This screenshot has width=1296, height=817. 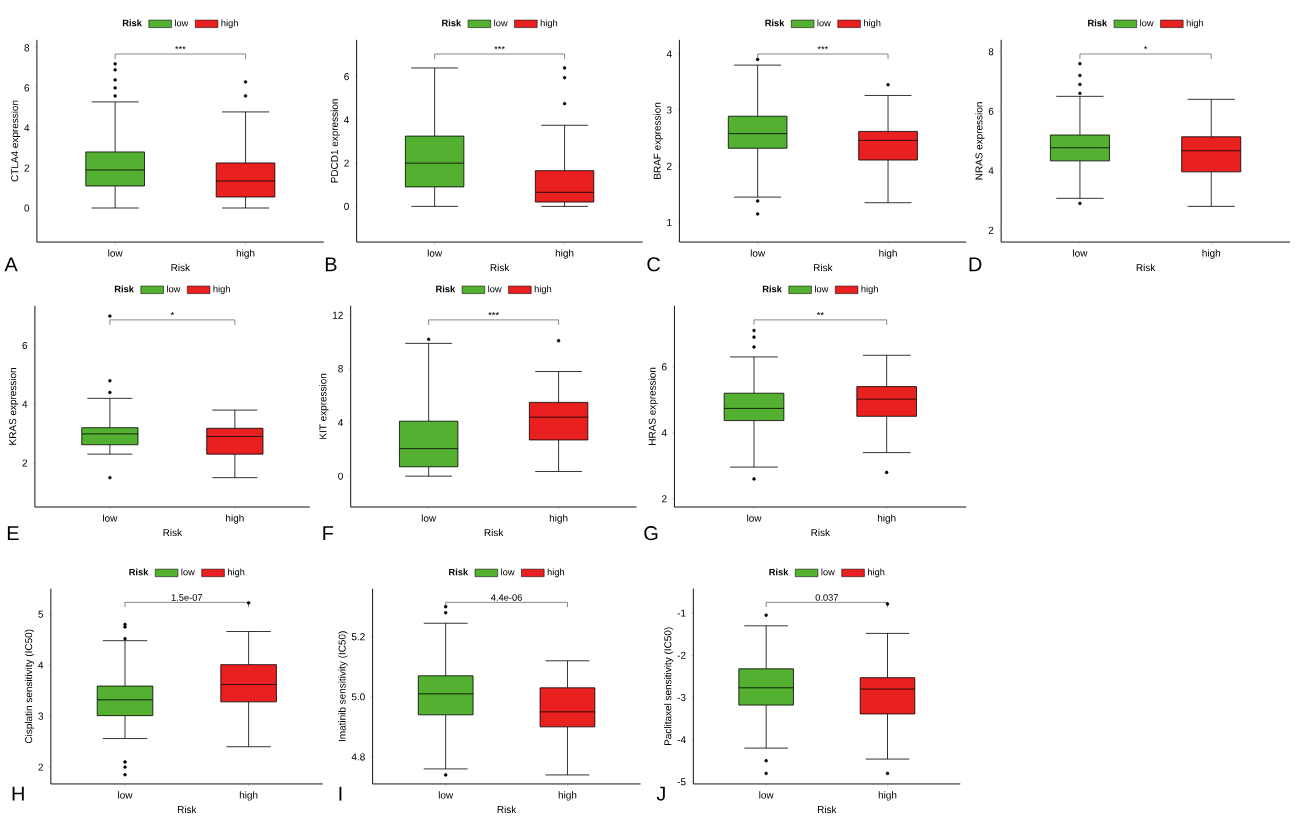 What do you see at coordinates (335, 141) in the screenshot?
I see `y-axis-title: PDCD1 expression` at bounding box center [335, 141].